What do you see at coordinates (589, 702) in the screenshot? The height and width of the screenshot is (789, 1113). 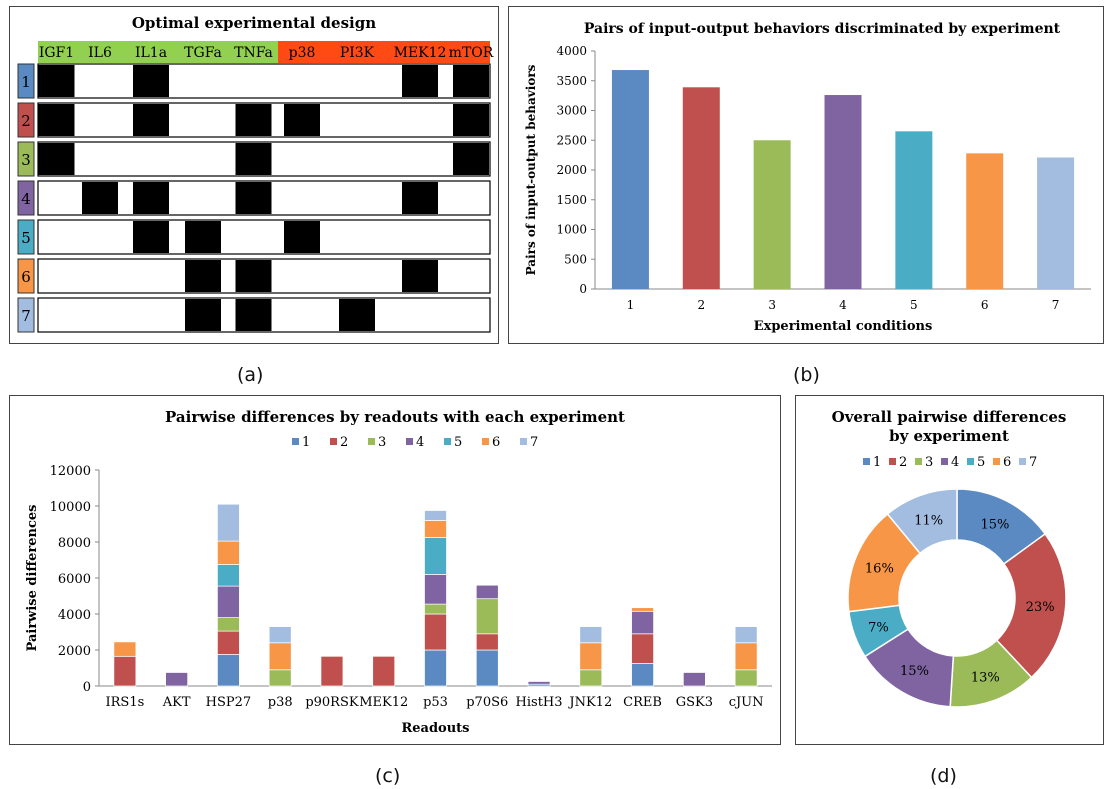 I see `chart-c-xtick-label: JNK12` at bounding box center [589, 702].